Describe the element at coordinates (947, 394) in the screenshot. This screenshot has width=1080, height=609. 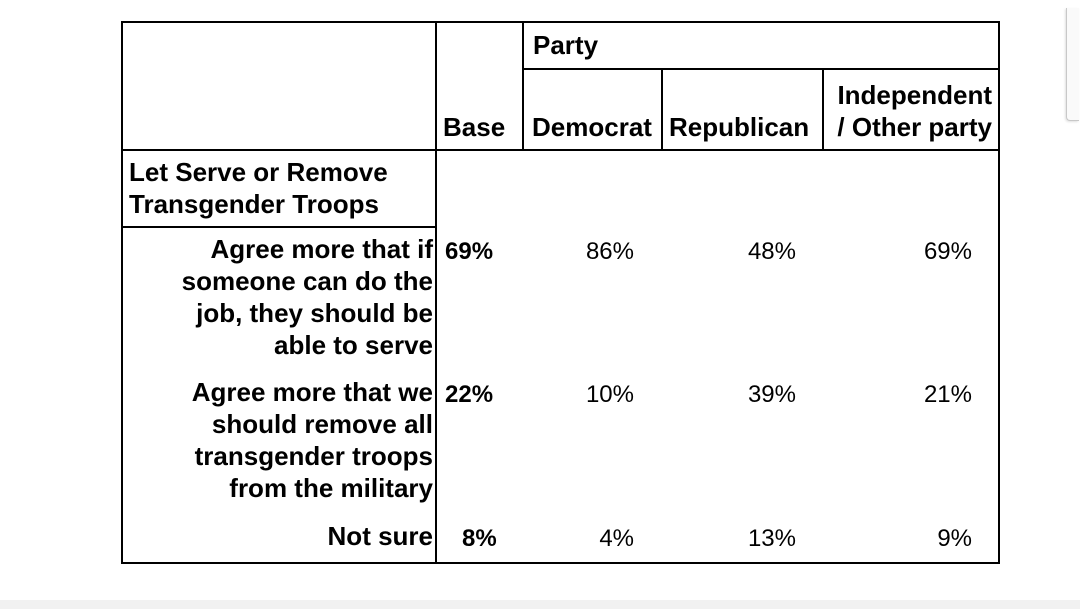
I see `independent-value: 21%` at that location.